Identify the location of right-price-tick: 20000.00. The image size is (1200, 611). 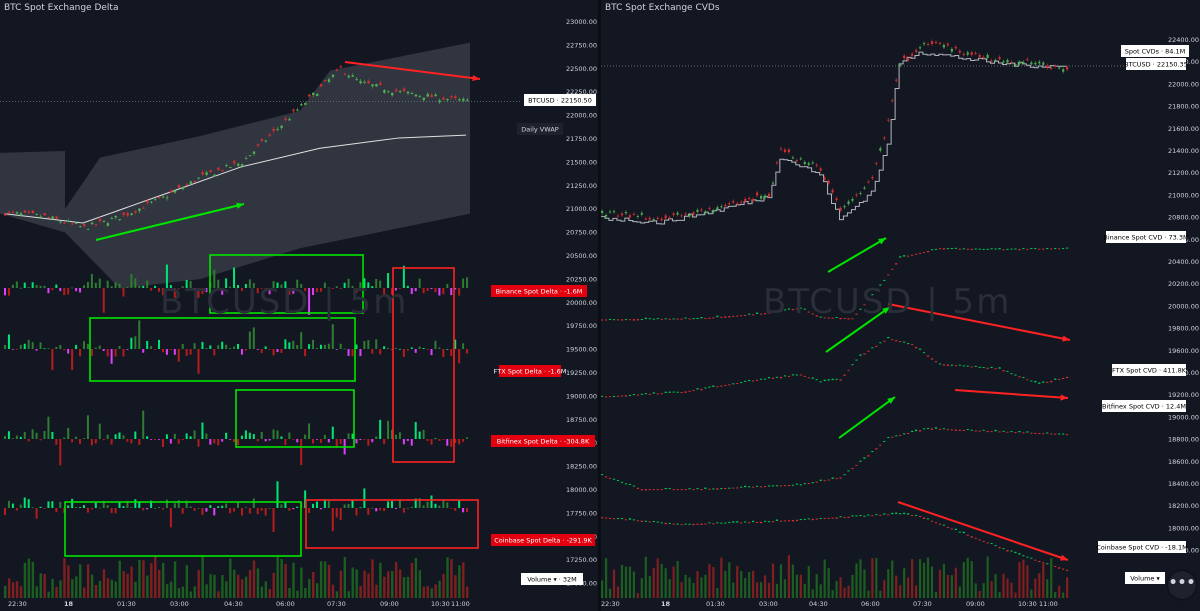
(1183, 306).